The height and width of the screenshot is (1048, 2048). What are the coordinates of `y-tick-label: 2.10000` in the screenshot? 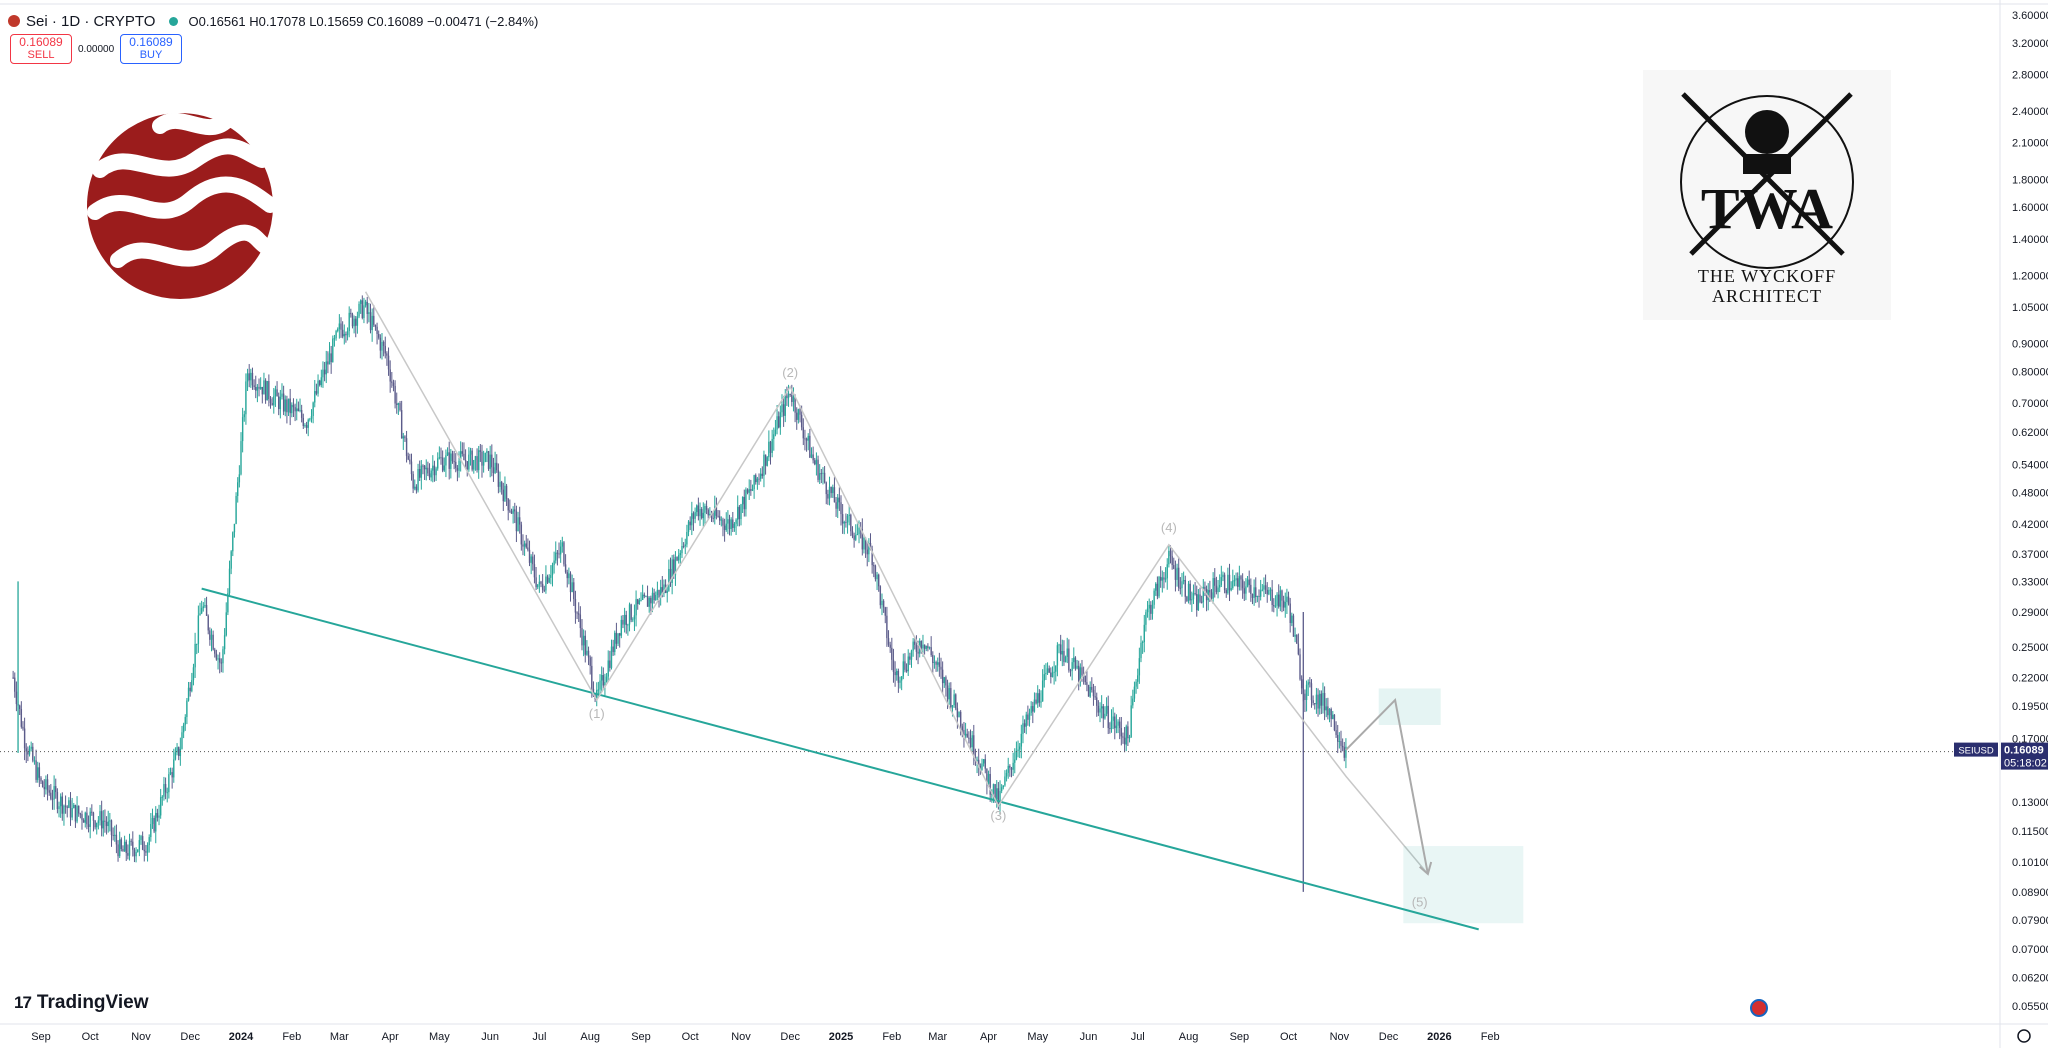 It's located at (2030, 144).